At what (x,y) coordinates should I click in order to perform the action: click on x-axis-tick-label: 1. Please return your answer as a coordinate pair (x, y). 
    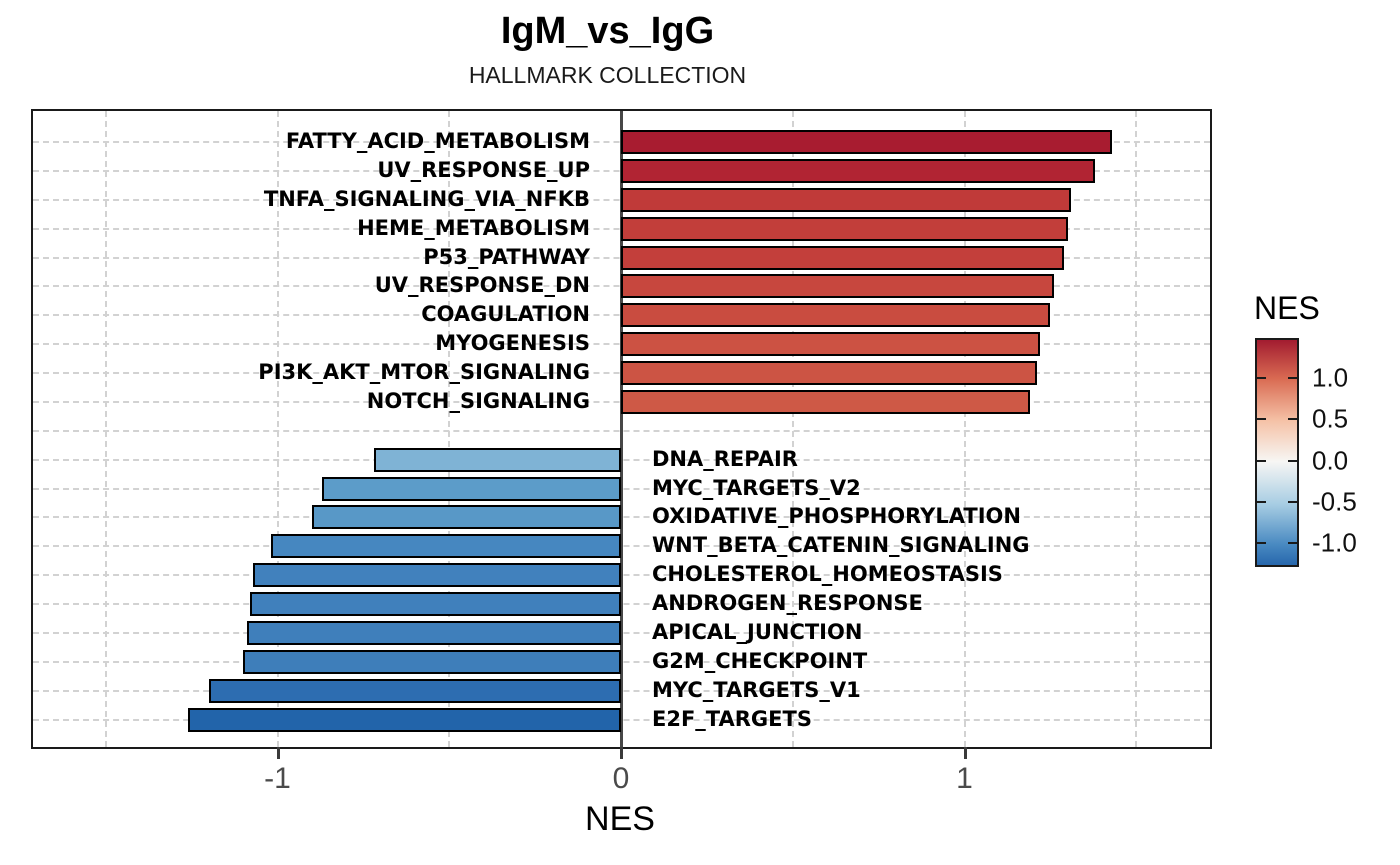
    Looking at the image, I should click on (964, 778).